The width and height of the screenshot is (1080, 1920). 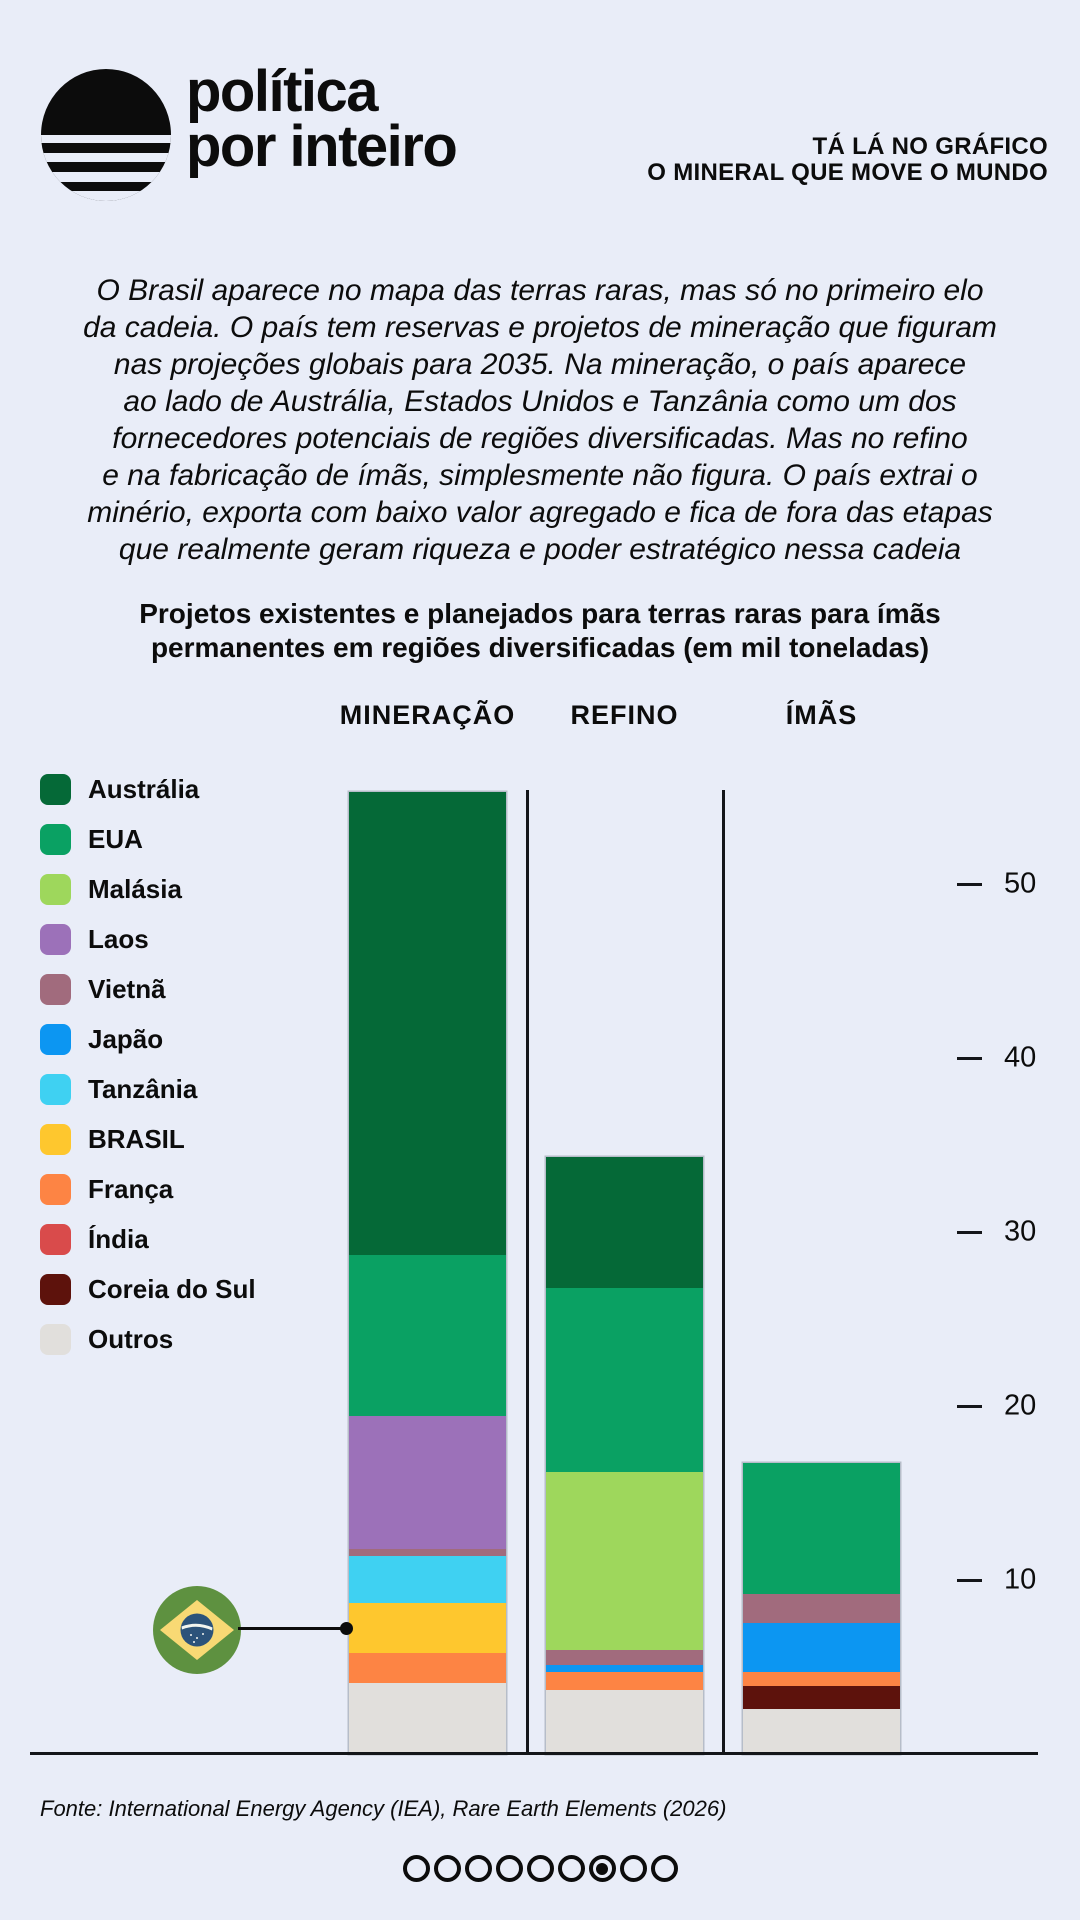 What do you see at coordinates (131, 1338) in the screenshot?
I see `legend-label: Outros` at bounding box center [131, 1338].